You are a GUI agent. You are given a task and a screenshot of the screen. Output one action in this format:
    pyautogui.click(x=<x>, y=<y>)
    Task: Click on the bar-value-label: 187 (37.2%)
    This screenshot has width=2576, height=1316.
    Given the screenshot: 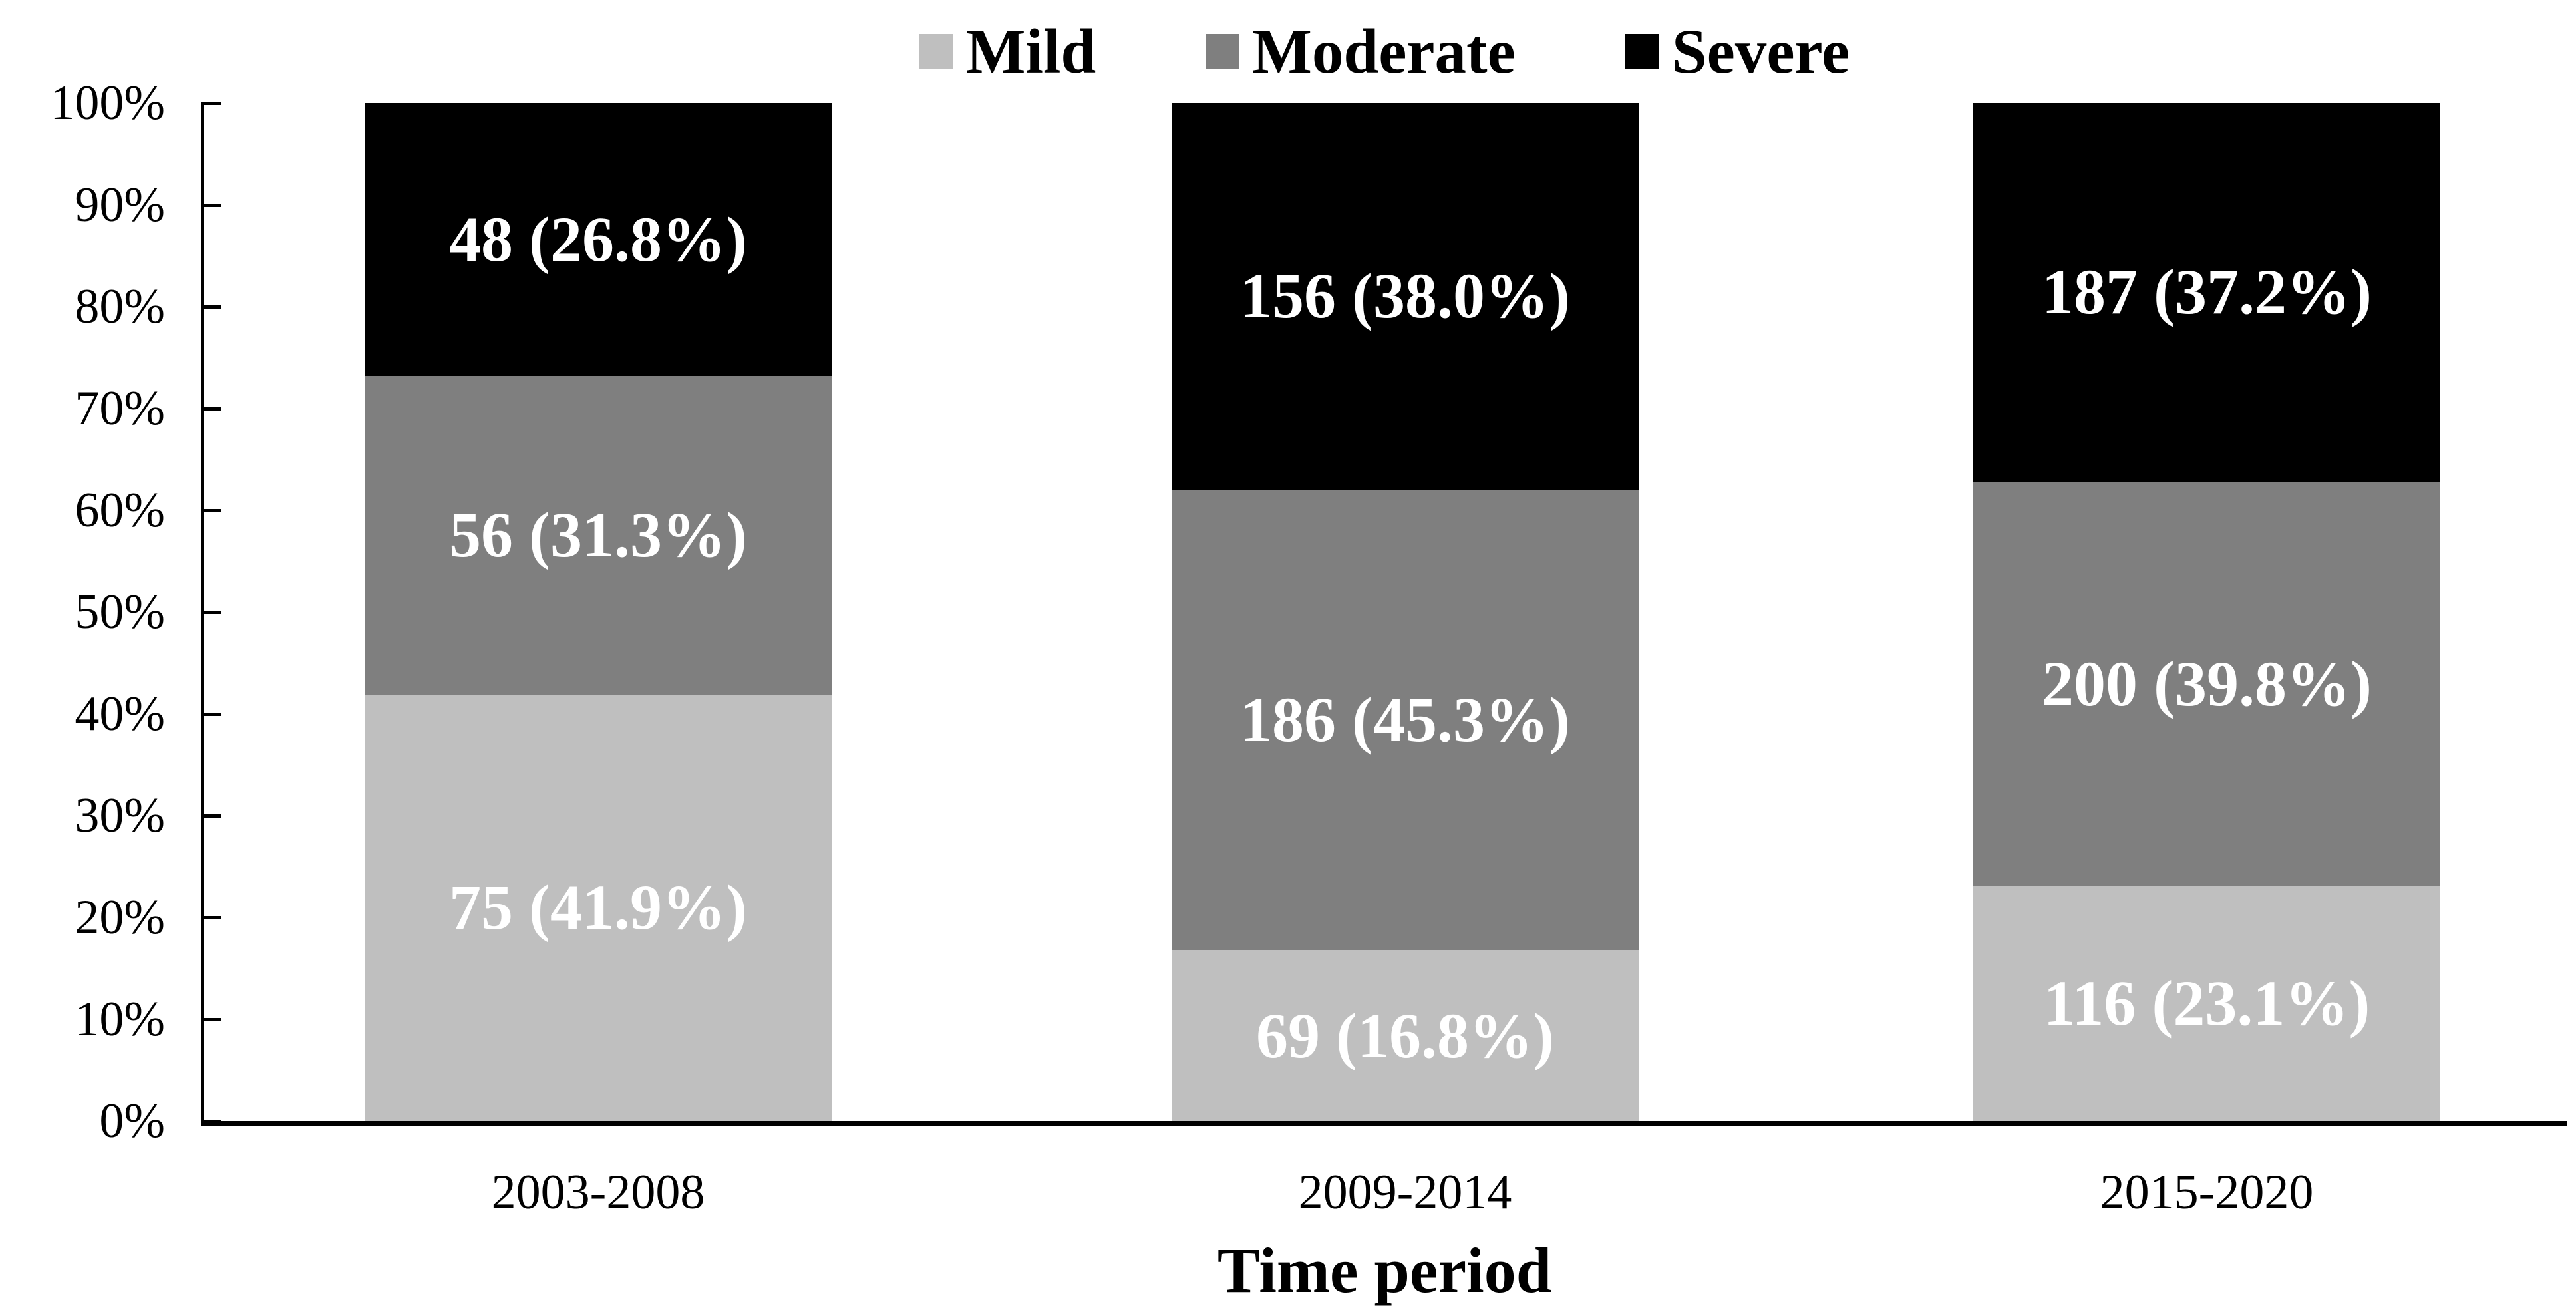 What is the action you would take?
    pyautogui.click(x=2207, y=292)
    